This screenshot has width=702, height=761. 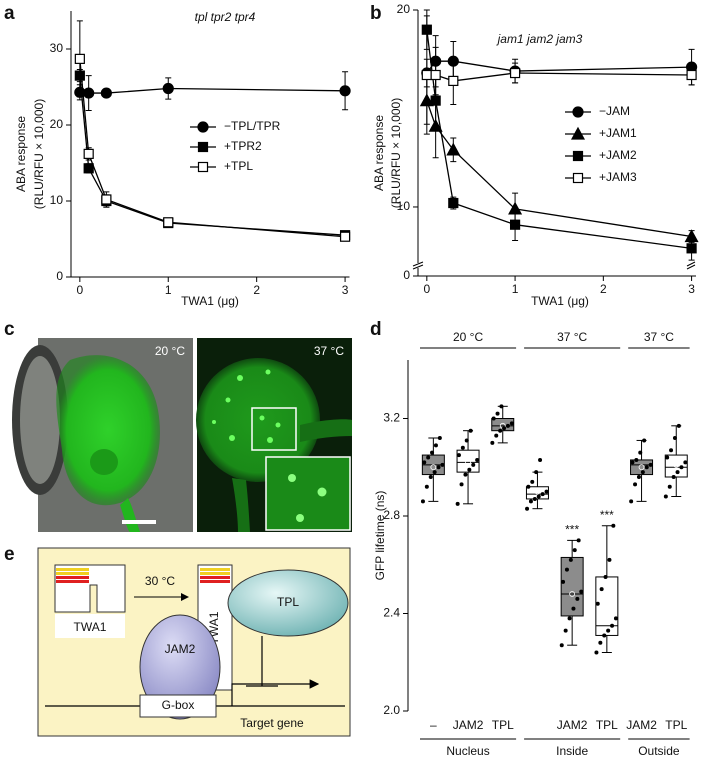 I want to click on panel-label: a, so click(x=9, y=13).